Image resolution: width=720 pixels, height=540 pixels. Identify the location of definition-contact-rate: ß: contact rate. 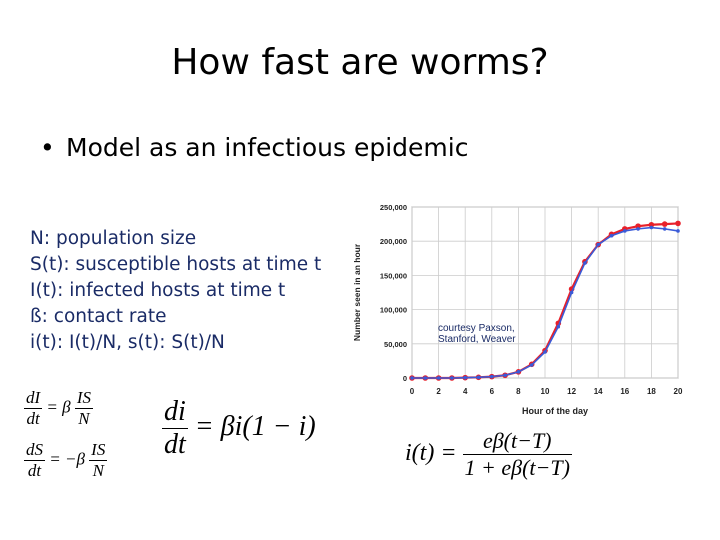
(98, 316).